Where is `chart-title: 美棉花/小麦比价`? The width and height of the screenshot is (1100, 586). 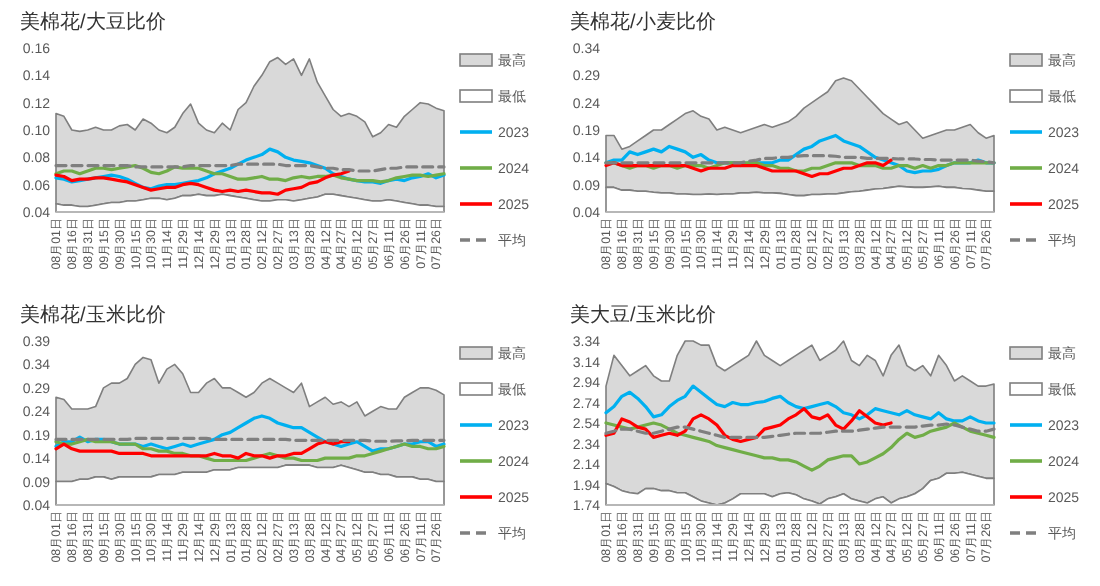
chart-title: 美棉花/小麦比价 is located at coordinates (643, 22).